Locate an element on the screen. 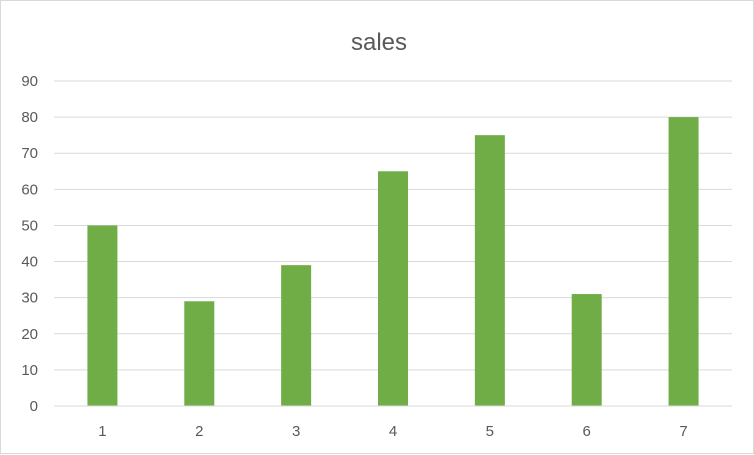  y-tick-label: 10 is located at coordinates (29, 370).